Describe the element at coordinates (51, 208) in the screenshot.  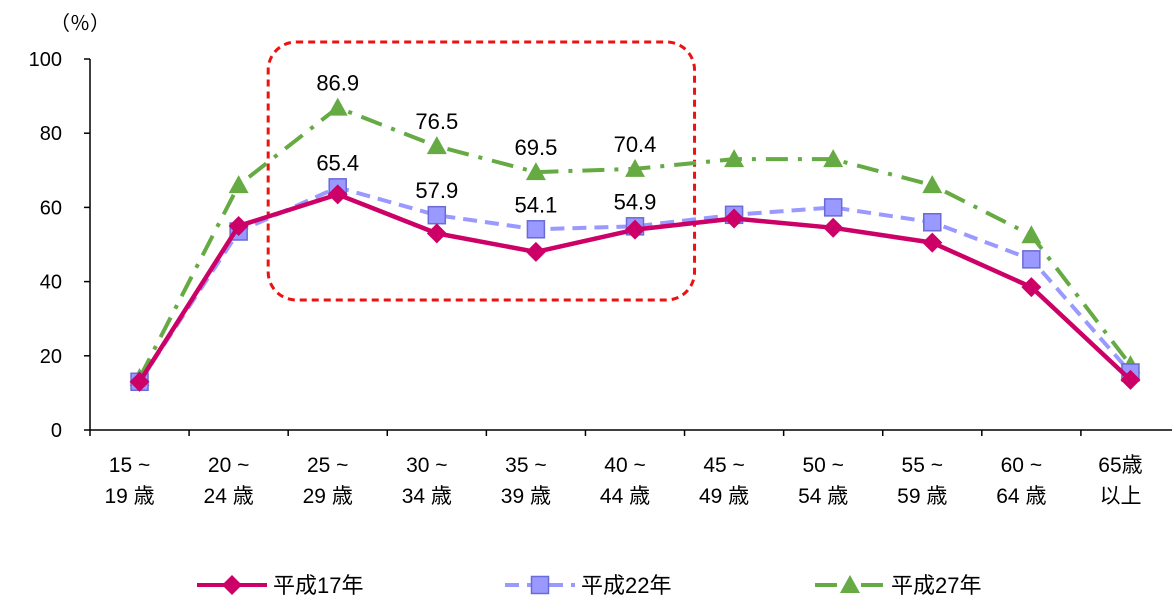
I see `y-tick-label: 60` at that location.